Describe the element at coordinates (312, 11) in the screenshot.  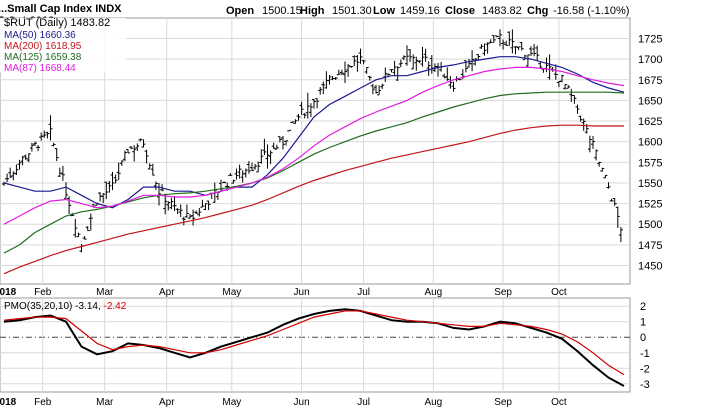
I see `high-label: High` at that location.